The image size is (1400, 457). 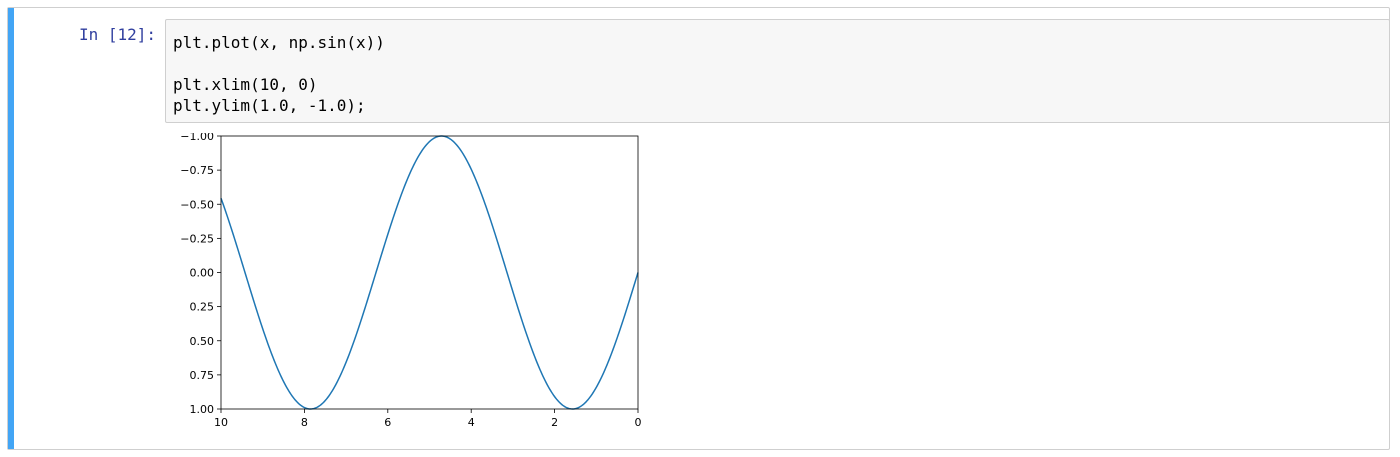 I want to click on y-tick-label: −0.50, so click(x=197, y=204).